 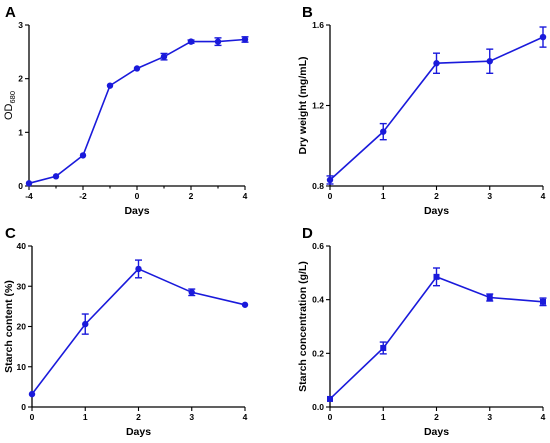 I want to click on y-axis-title: OD680, so click(x=10, y=105).